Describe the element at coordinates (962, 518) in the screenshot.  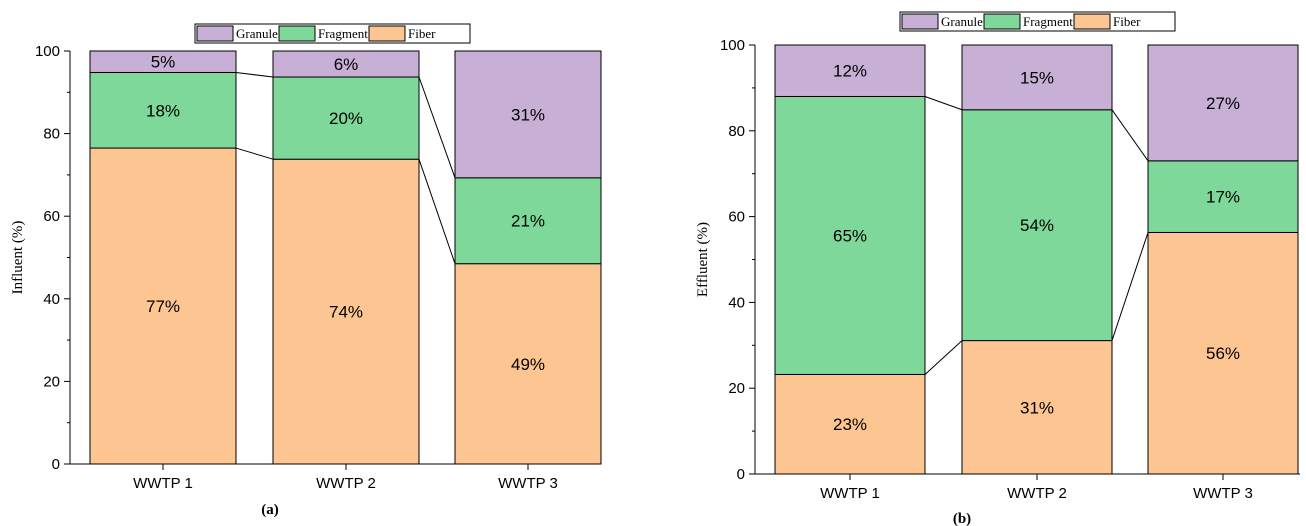
I see `panel-label: (b)` at that location.